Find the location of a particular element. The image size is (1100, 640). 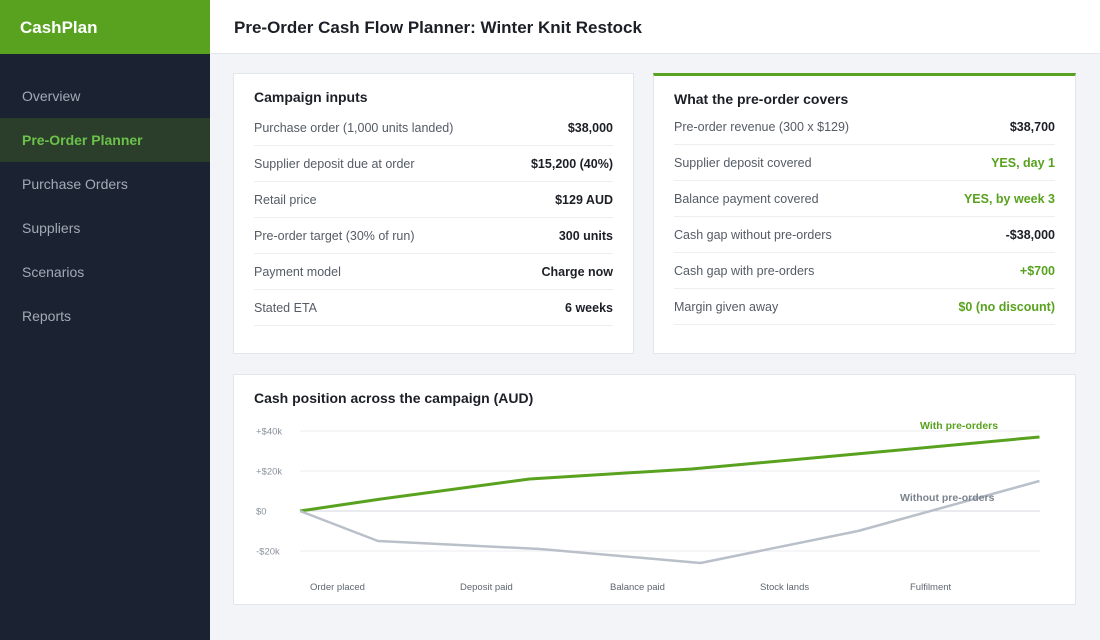

coverage-row: Pre-order revenue (300 x $129) $38,700 is located at coordinates (864, 127).